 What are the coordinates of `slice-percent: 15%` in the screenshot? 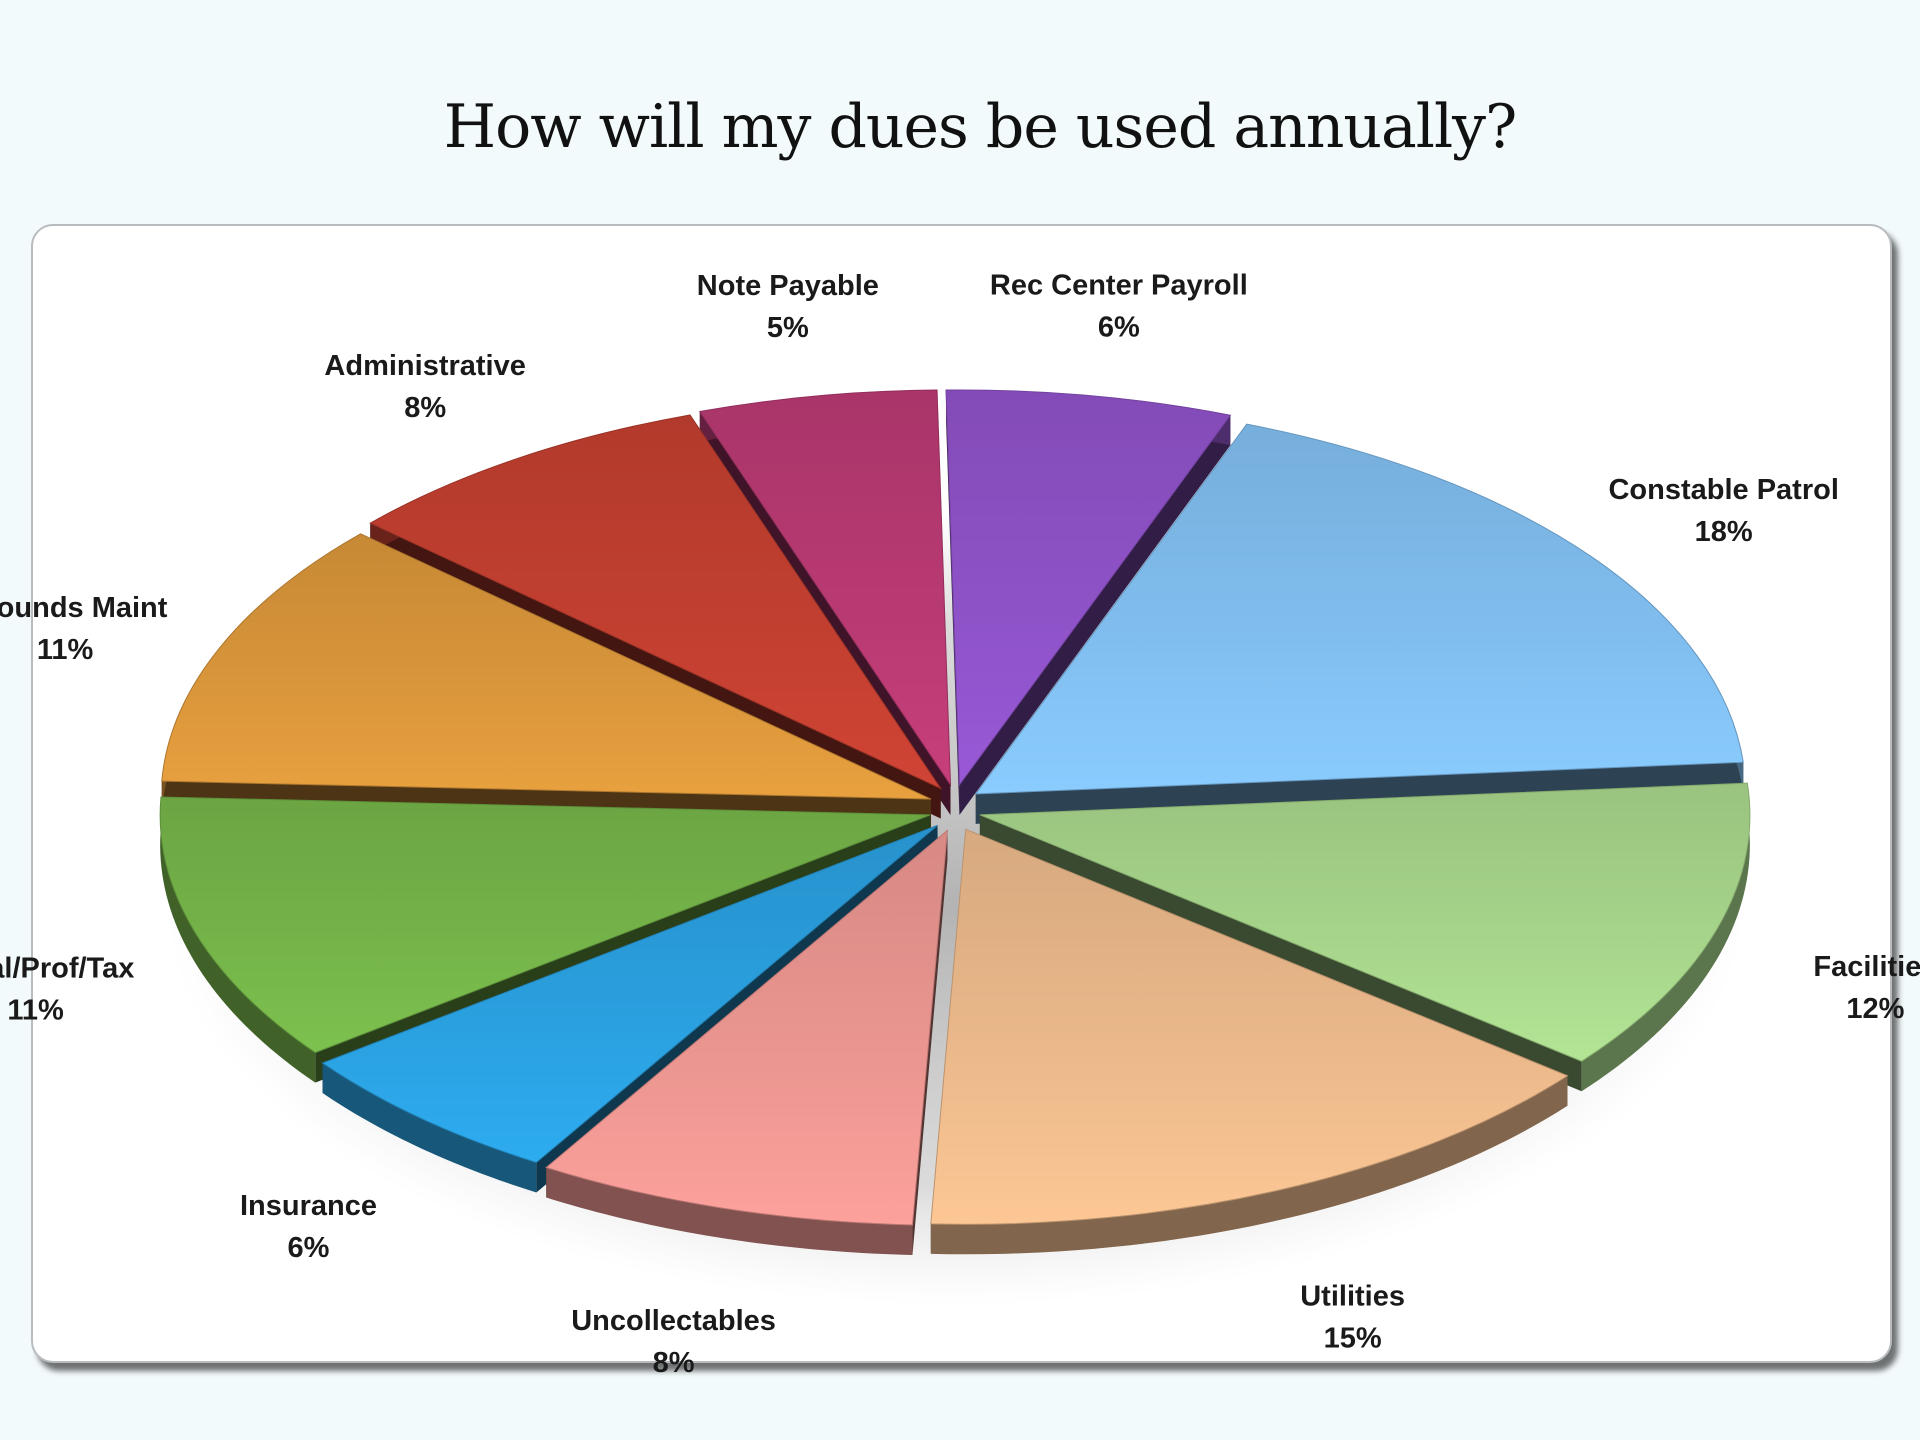 It's located at (1353, 1339).